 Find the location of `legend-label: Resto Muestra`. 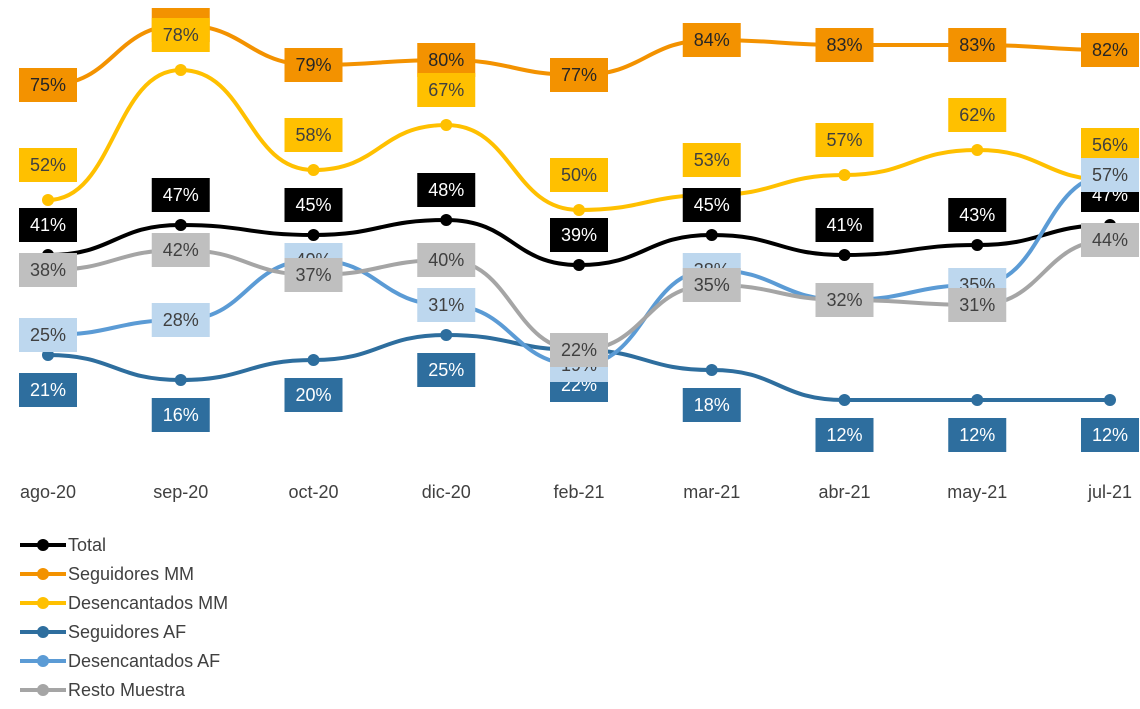

legend-label: Resto Muestra is located at coordinates (127, 690).